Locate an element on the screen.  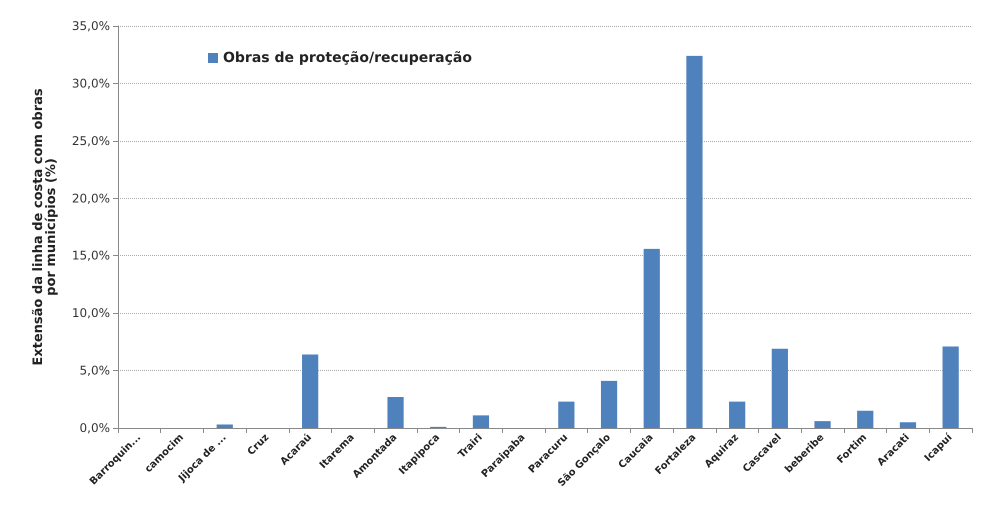
y-tick-label: 0,0% is located at coordinates (95, 428).